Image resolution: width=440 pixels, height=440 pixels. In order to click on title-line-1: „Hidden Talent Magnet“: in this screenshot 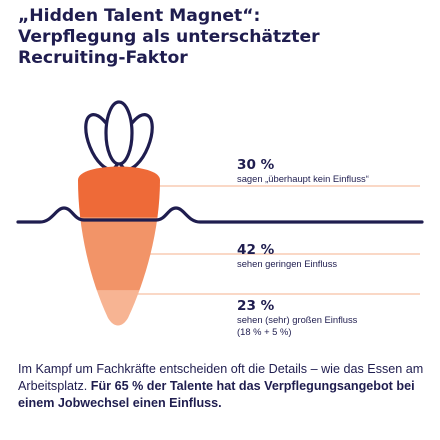, I will do `click(139, 16)`.